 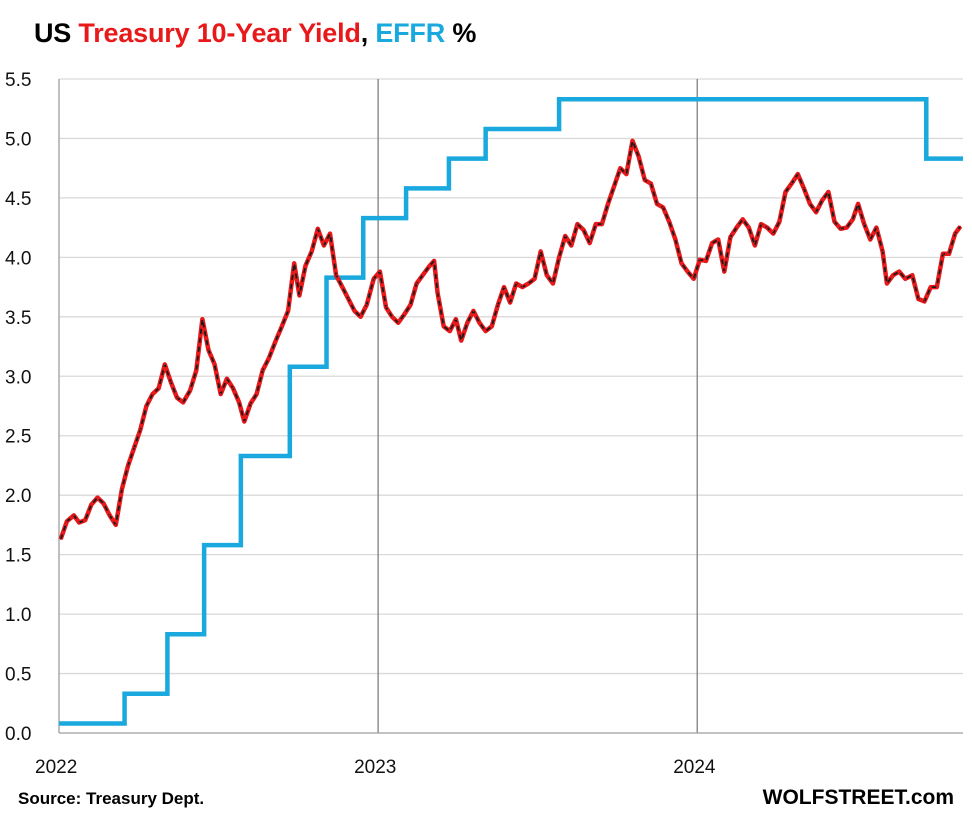 What do you see at coordinates (219, 33) in the screenshot?
I see `title-part-treasury: Treasury 10-Year Yield` at bounding box center [219, 33].